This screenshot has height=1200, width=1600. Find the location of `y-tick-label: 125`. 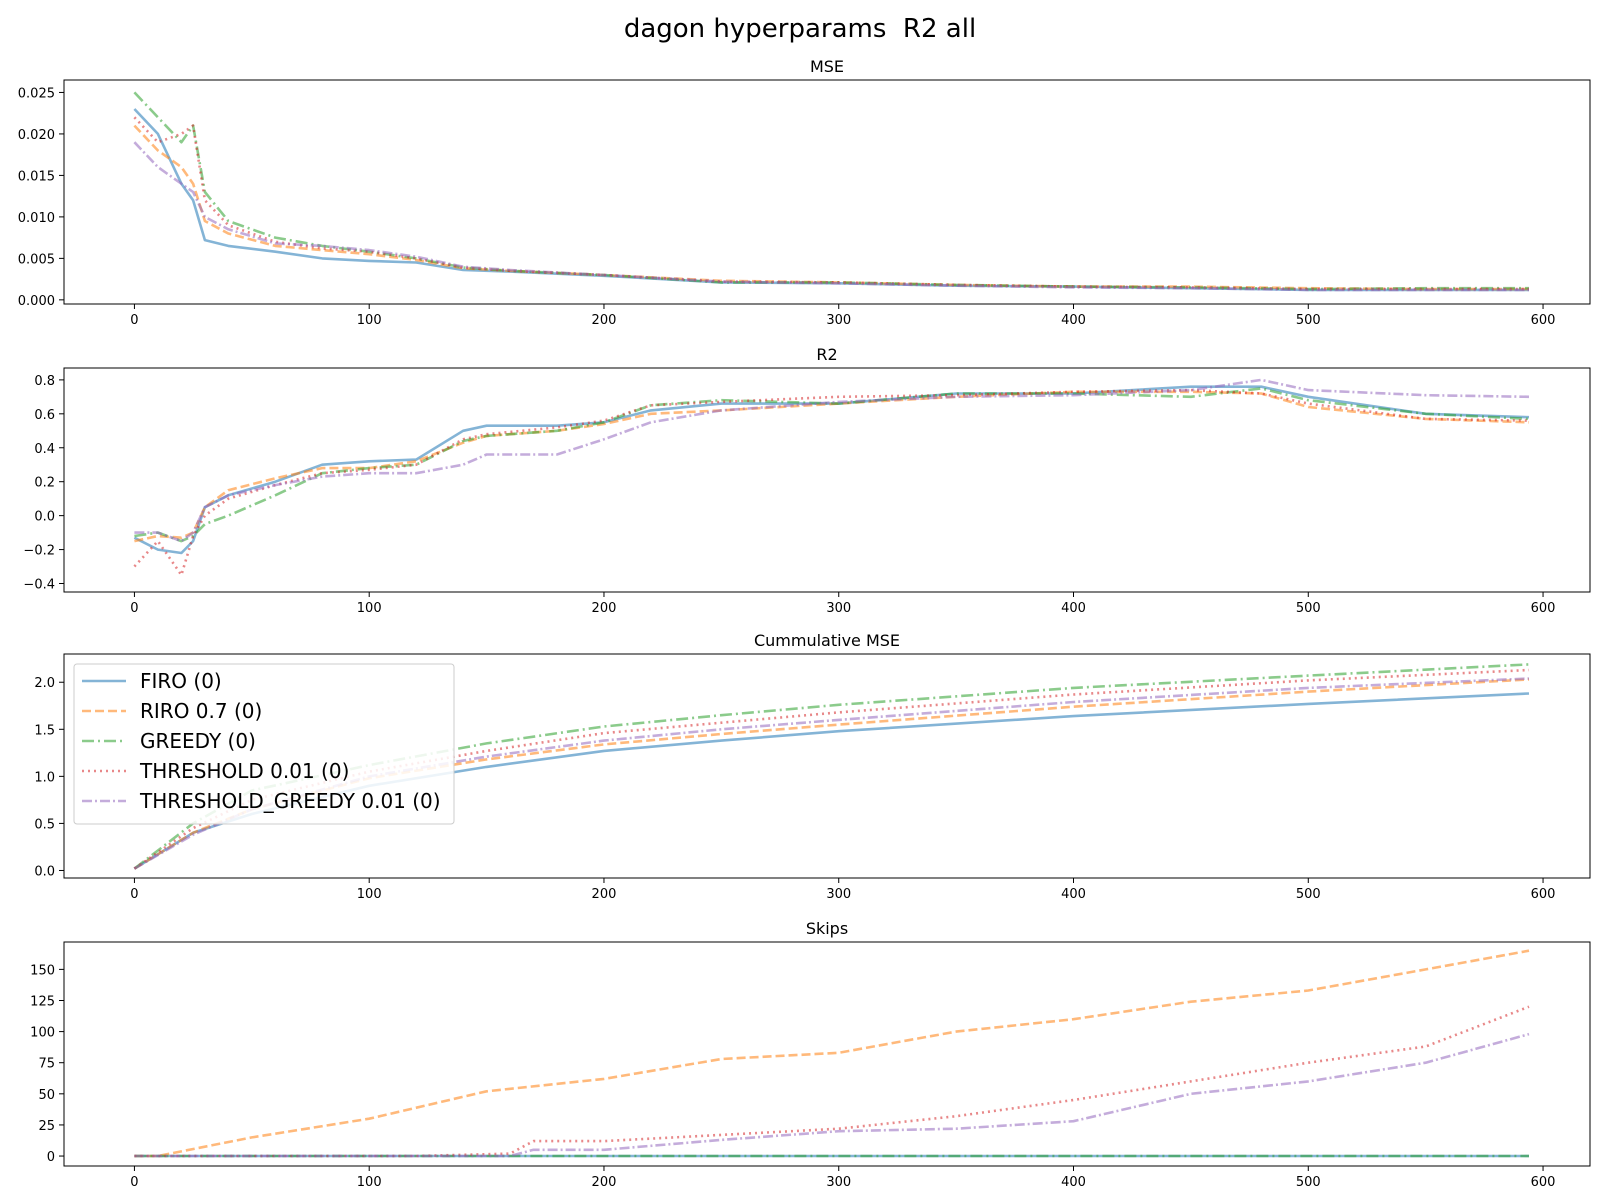

y-tick-label: 125 is located at coordinates (42, 1001).